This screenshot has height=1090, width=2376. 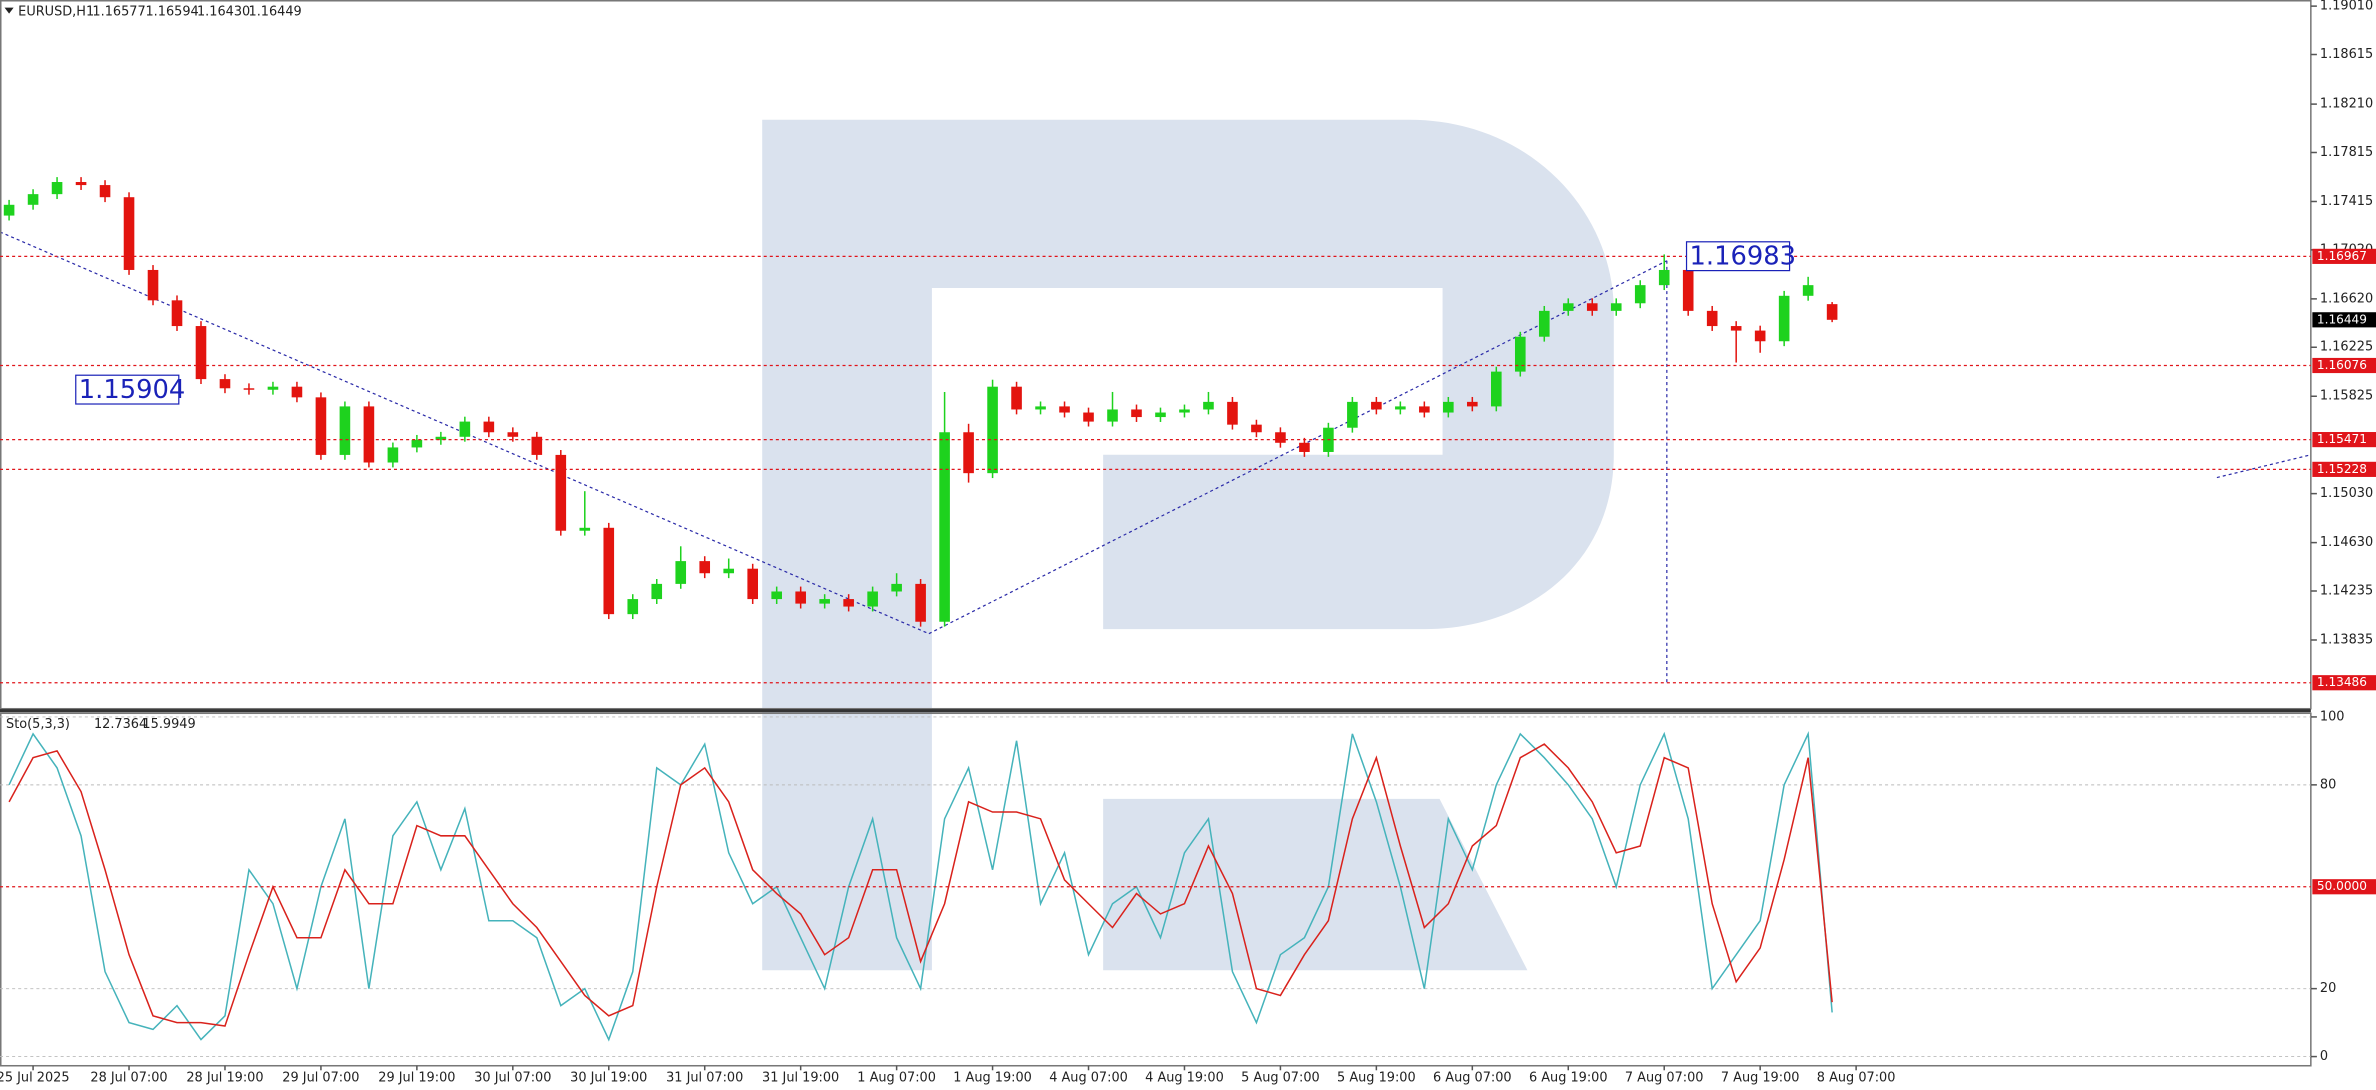 I want to click on y-tick-label: 1.18210, so click(x=2346, y=104).